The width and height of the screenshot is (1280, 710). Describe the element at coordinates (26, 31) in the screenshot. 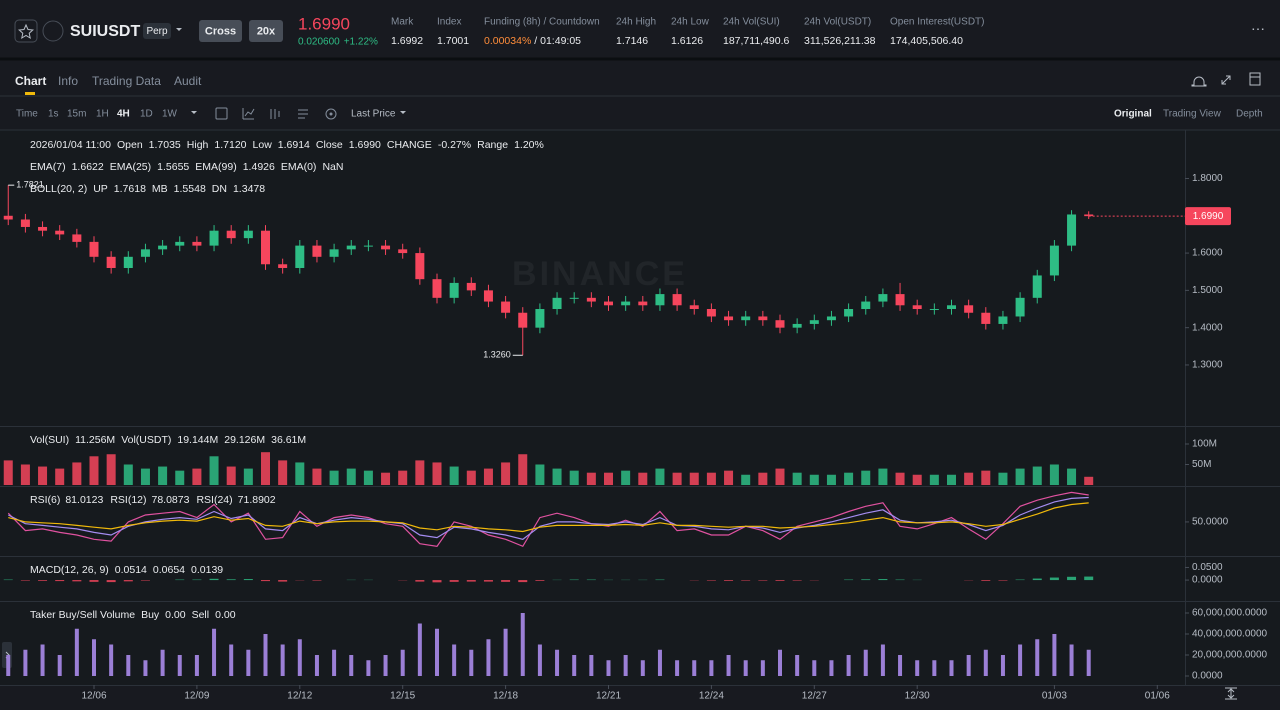

I see `favorite-button` at that location.